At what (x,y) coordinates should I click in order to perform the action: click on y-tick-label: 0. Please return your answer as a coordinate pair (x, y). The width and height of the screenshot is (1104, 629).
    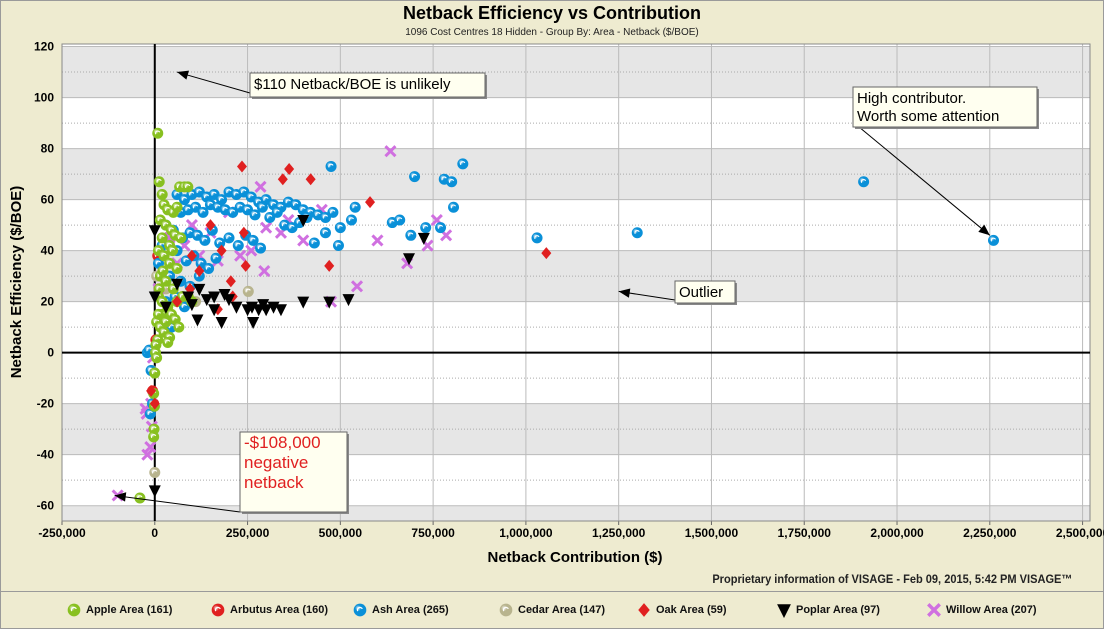
    Looking at the image, I should click on (50, 353).